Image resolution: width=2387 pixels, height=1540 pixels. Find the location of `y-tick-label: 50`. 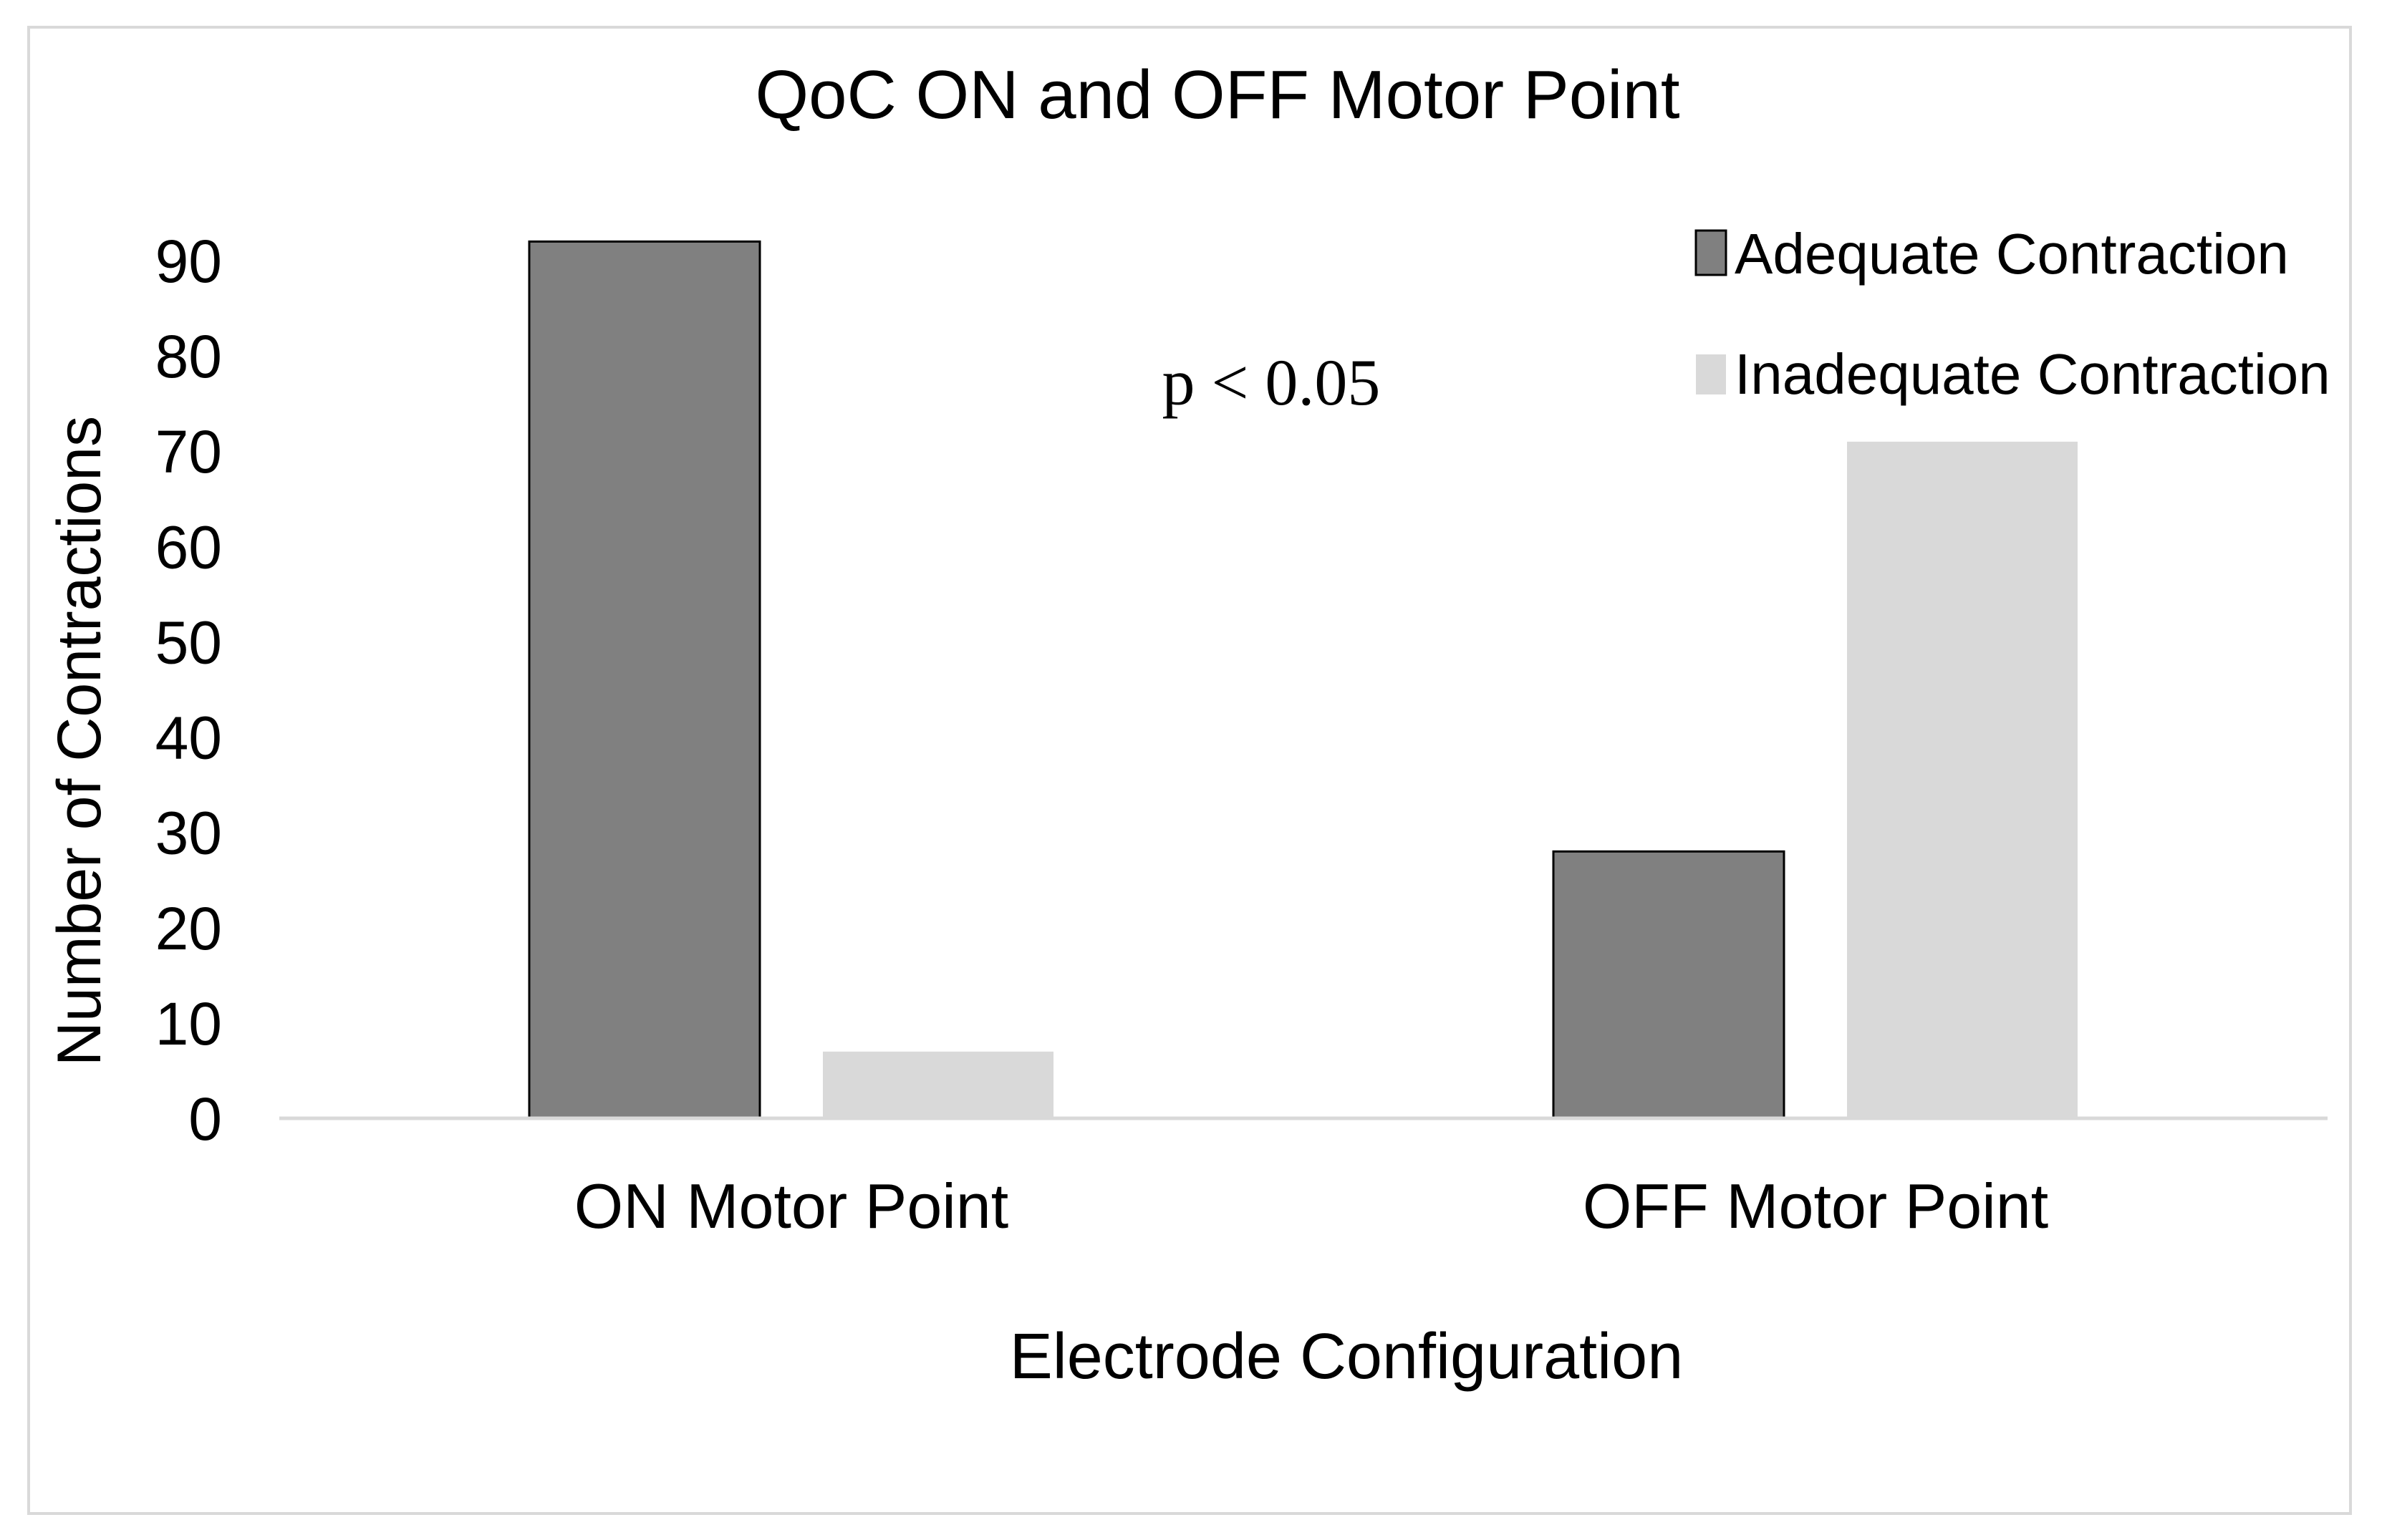

y-tick-label: 50 is located at coordinates (188, 643).